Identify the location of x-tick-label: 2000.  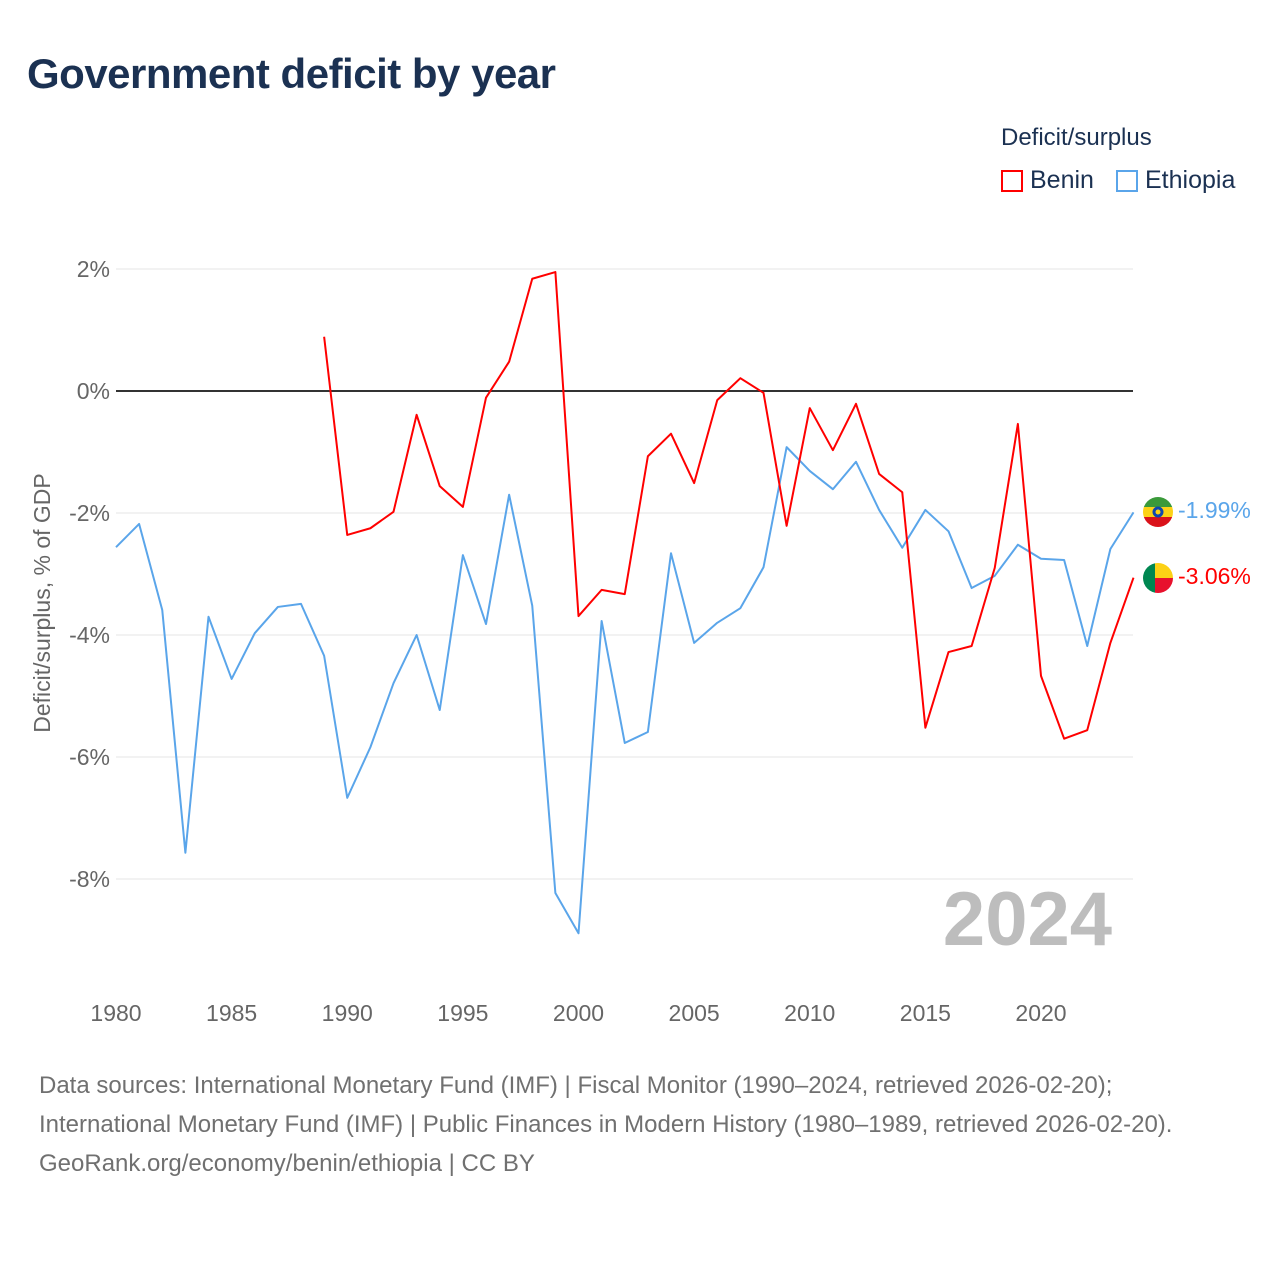
(578, 1013).